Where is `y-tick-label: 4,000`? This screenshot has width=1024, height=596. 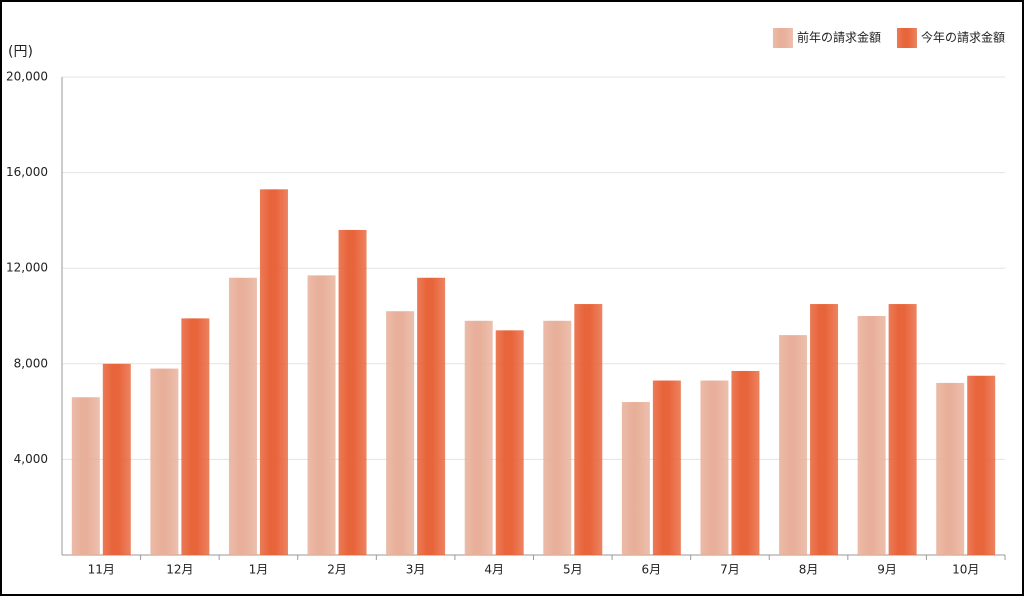
y-tick-label: 4,000 is located at coordinates (31, 459).